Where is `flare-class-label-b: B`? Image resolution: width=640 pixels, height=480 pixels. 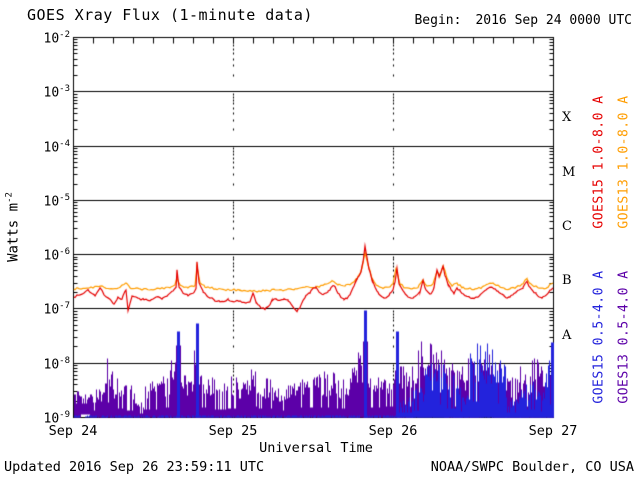 flare-class-label-b: B is located at coordinates (567, 281).